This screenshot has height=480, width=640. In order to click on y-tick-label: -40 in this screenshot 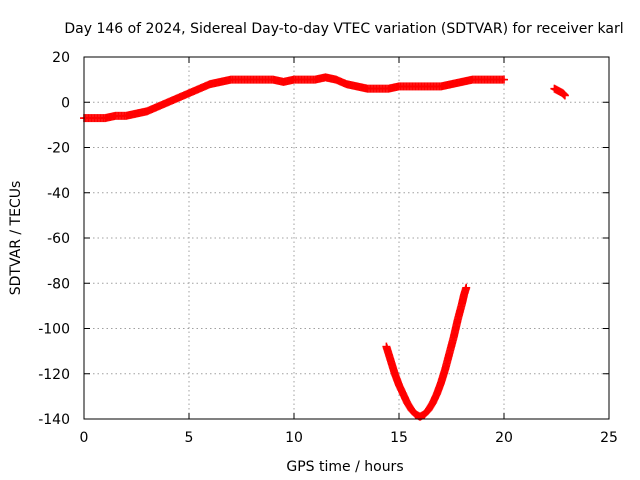, I will do `click(58, 194)`.